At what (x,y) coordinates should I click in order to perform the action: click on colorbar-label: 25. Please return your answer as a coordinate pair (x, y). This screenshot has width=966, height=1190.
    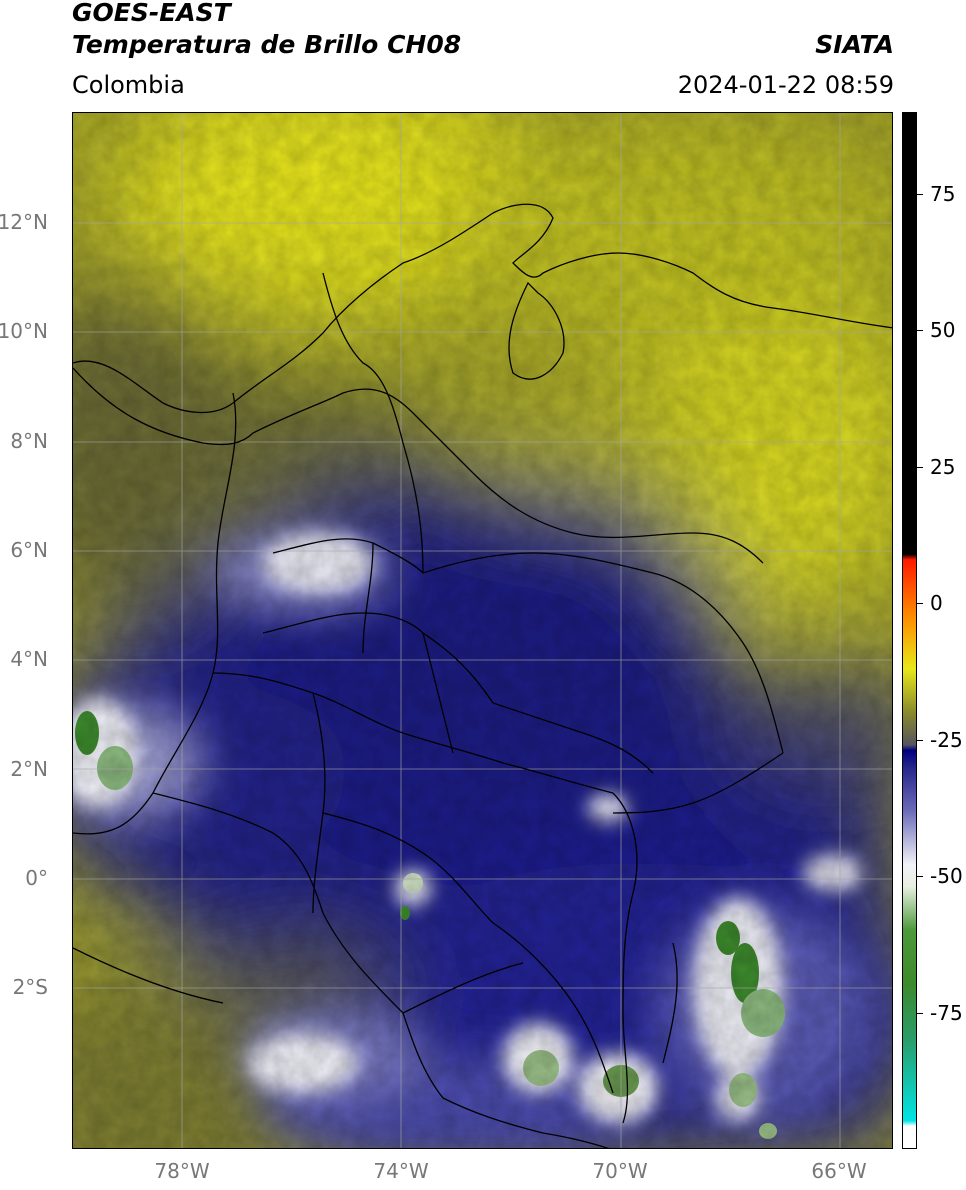
    Looking at the image, I should click on (943, 466).